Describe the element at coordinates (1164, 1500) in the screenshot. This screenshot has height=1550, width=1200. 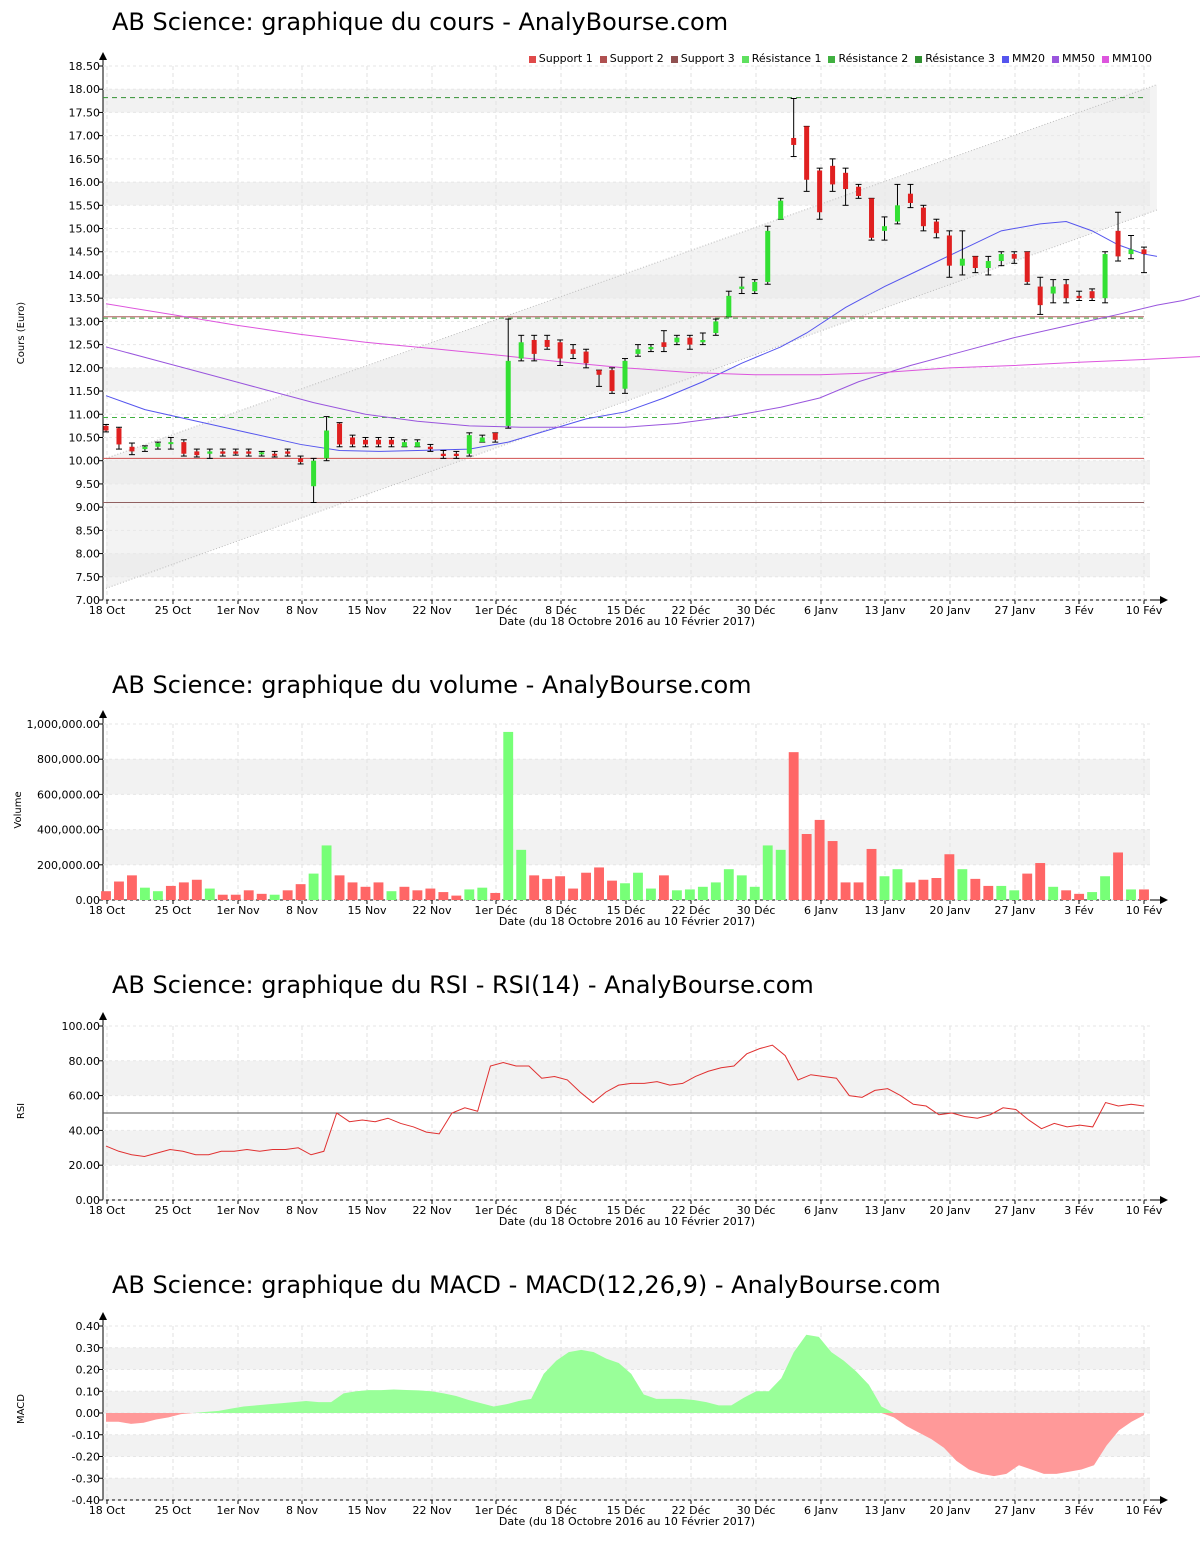
I see `macd-x-arrow` at that location.